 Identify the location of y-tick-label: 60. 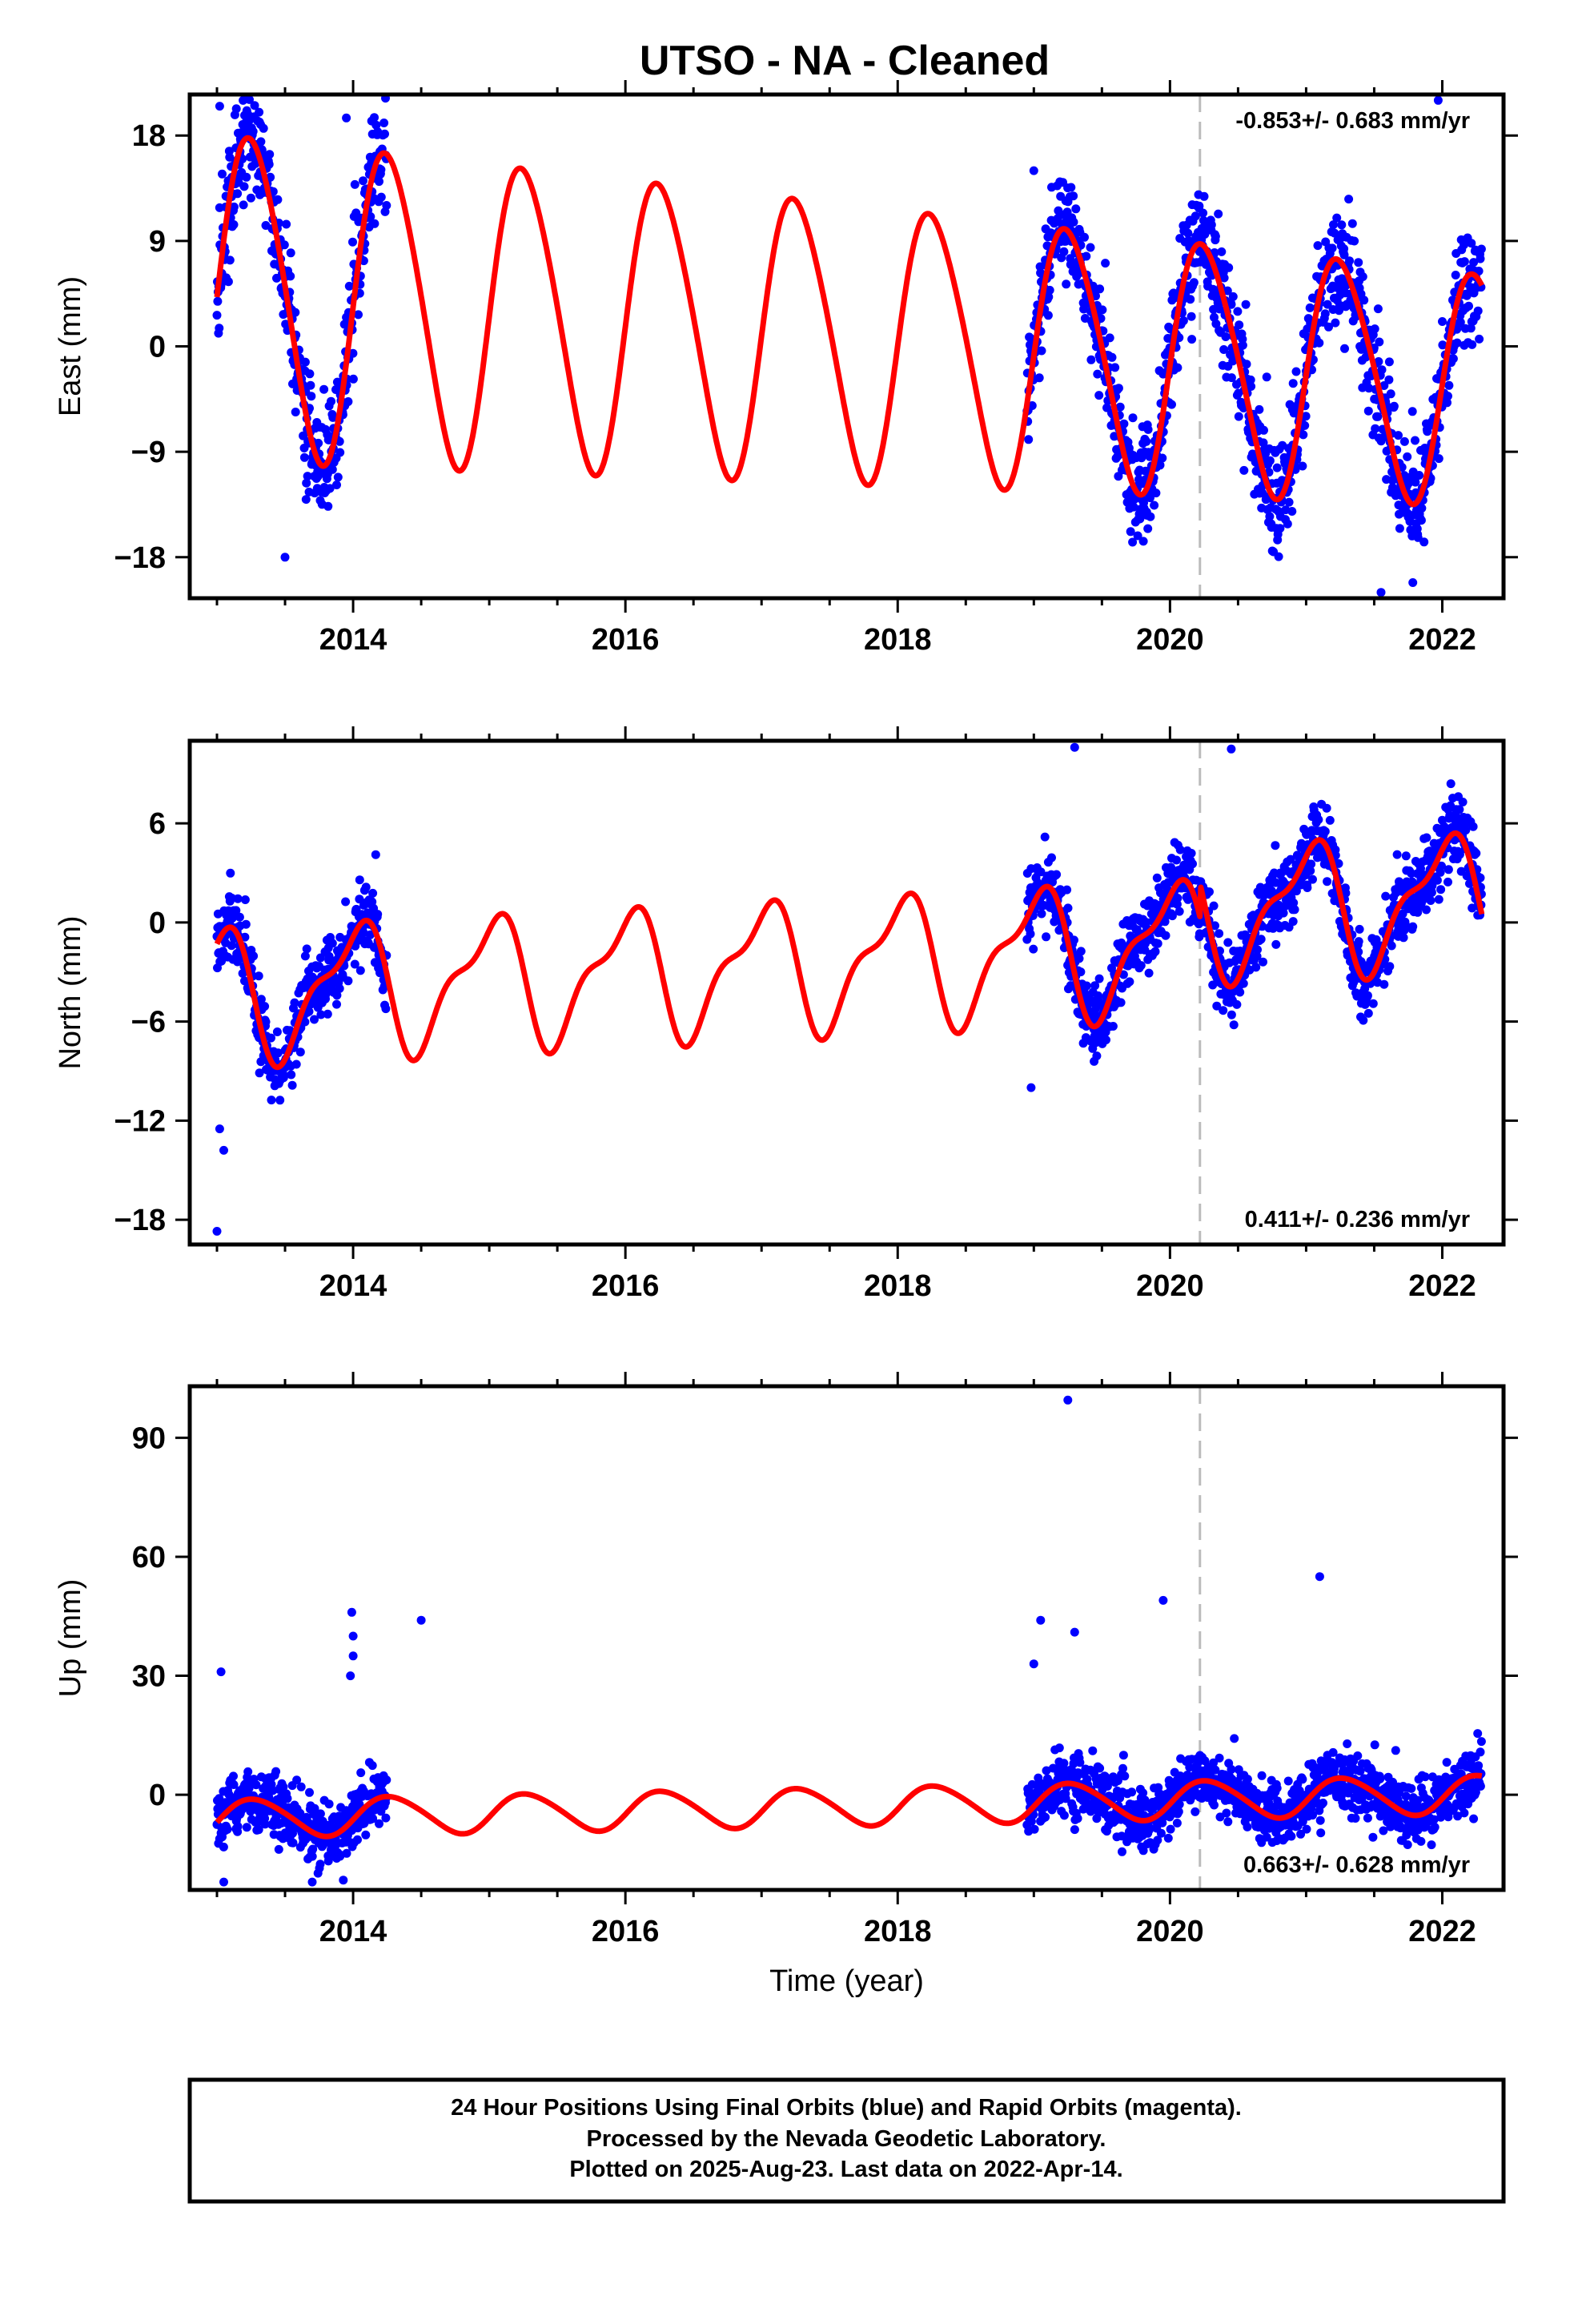
(149, 1557).